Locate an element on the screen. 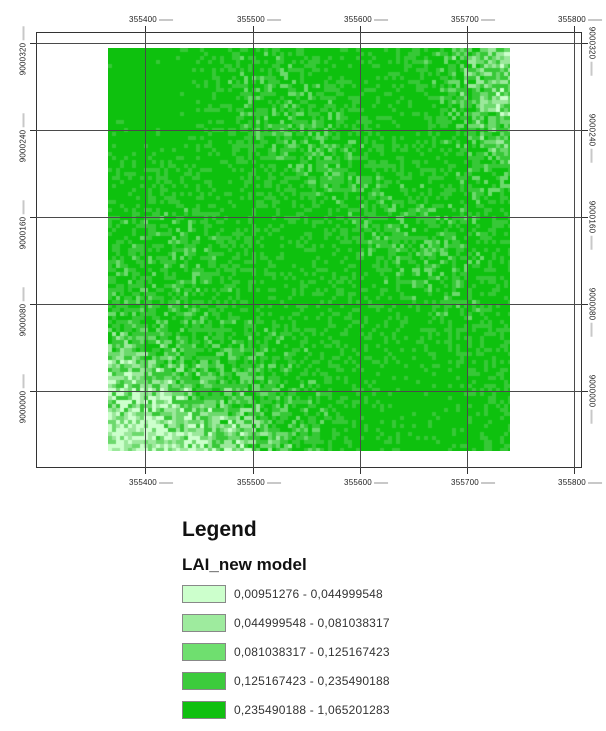 This screenshot has width=606, height=731. legend-class-label-1: 0,00951276 - 0,044999548 is located at coordinates (308, 594).